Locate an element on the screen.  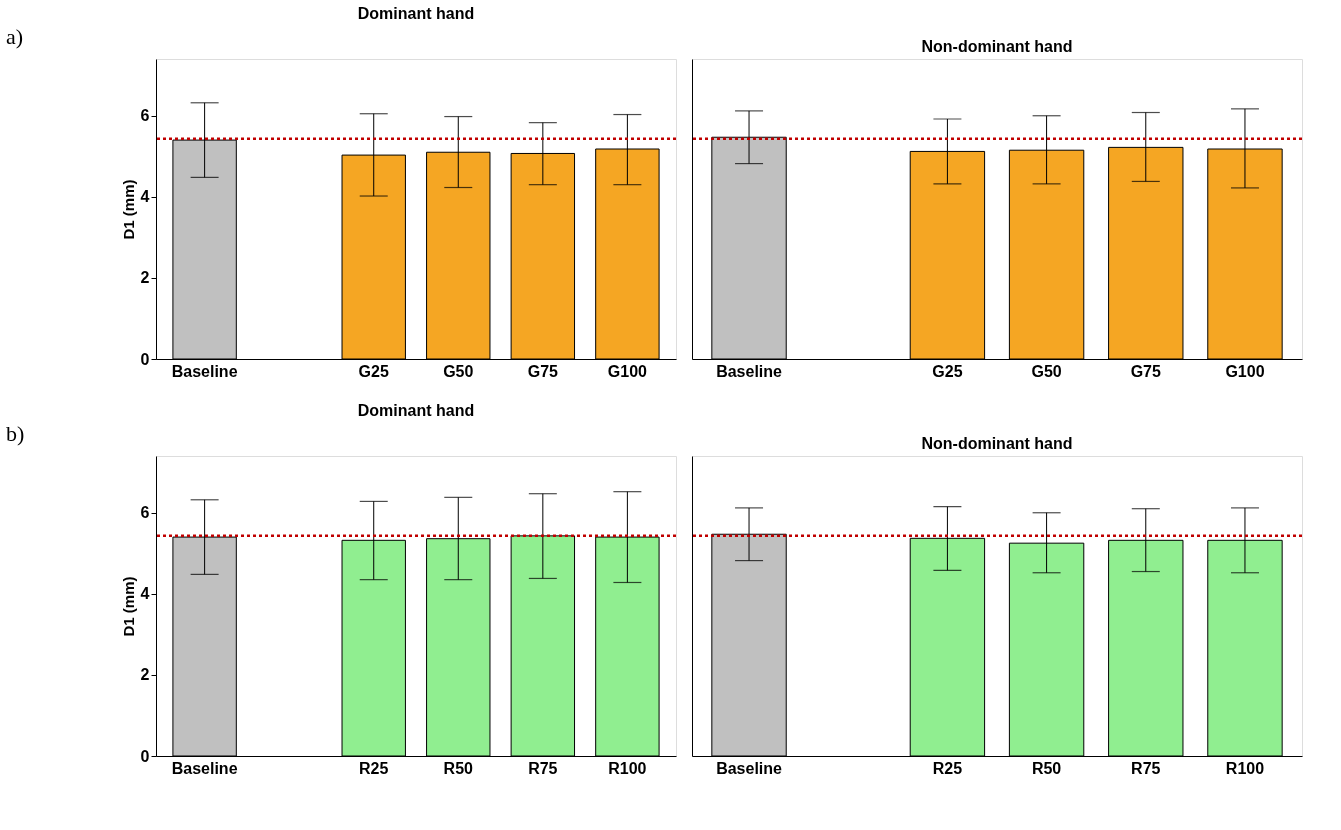
text: b) is located at coordinates (15, 433).